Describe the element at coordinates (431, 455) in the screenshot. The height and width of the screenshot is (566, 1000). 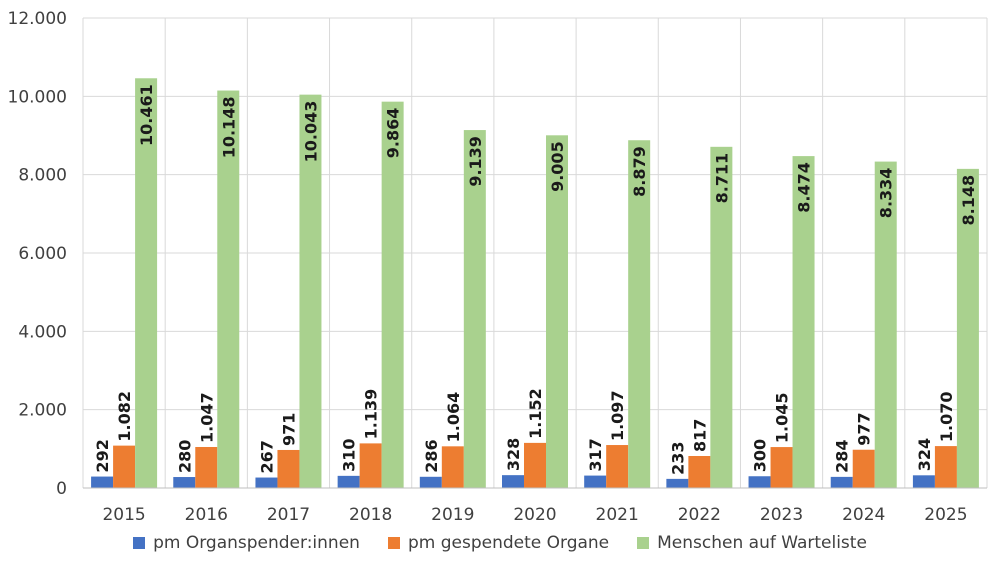
I see `data-label: 286` at that location.